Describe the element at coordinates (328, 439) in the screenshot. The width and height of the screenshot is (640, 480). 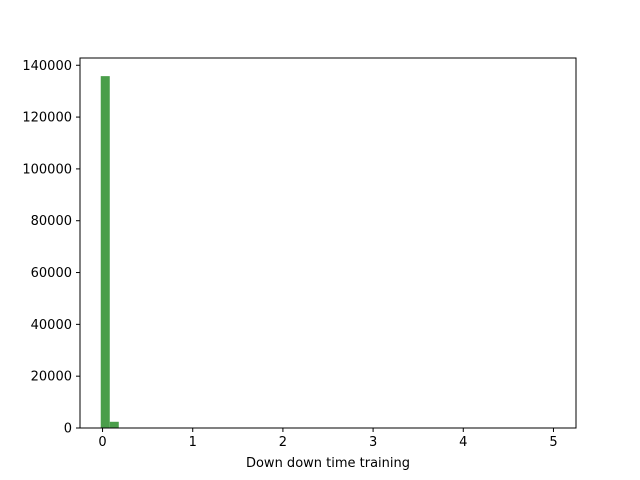
I see `x-axis-ticks: 0 1 2 3 4 5` at that location.